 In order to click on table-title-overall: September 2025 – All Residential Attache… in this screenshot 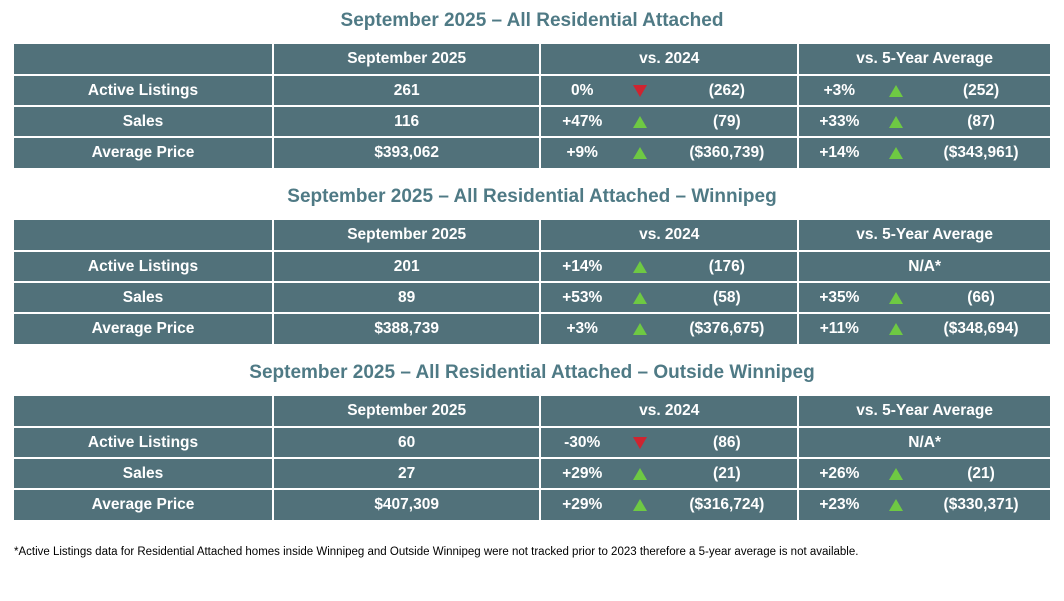, I will do `click(532, 20)`.